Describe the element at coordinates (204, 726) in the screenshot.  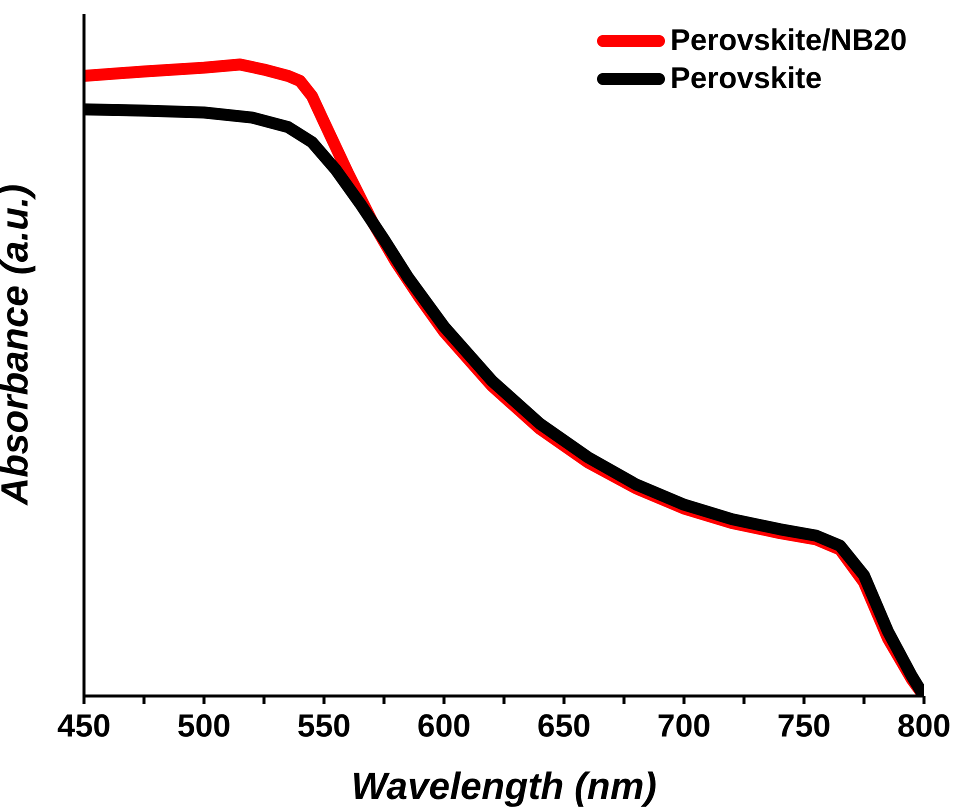
I see `x-tick-label: 500` at that location.